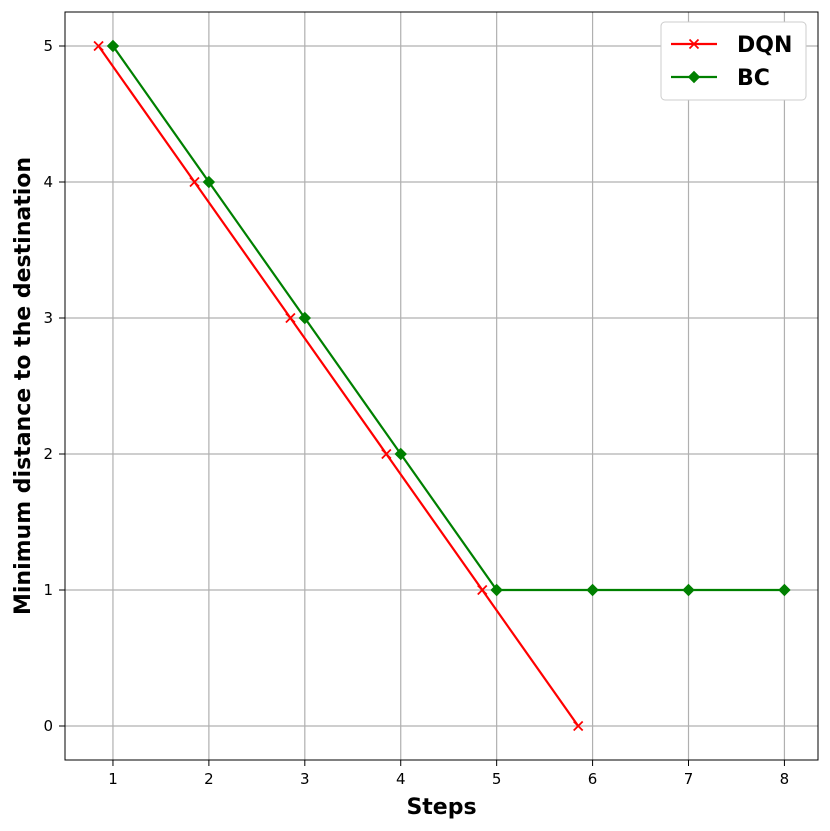 The image size is (830, 831). I want to click on legend-label-dqn: DQN, so click(764, 45).